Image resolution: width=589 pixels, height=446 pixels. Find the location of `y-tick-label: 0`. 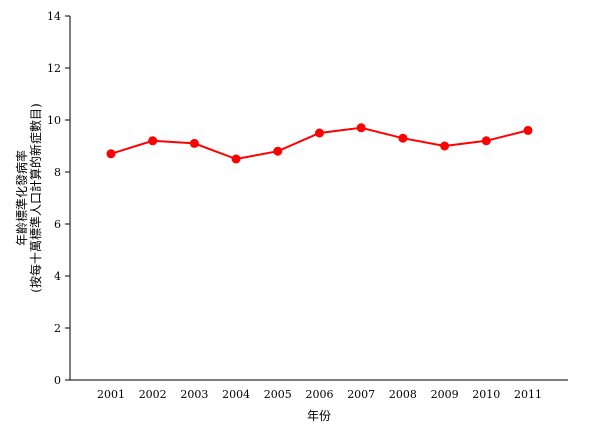

y-tick-label: 0 is located at coordinates (57, 380).